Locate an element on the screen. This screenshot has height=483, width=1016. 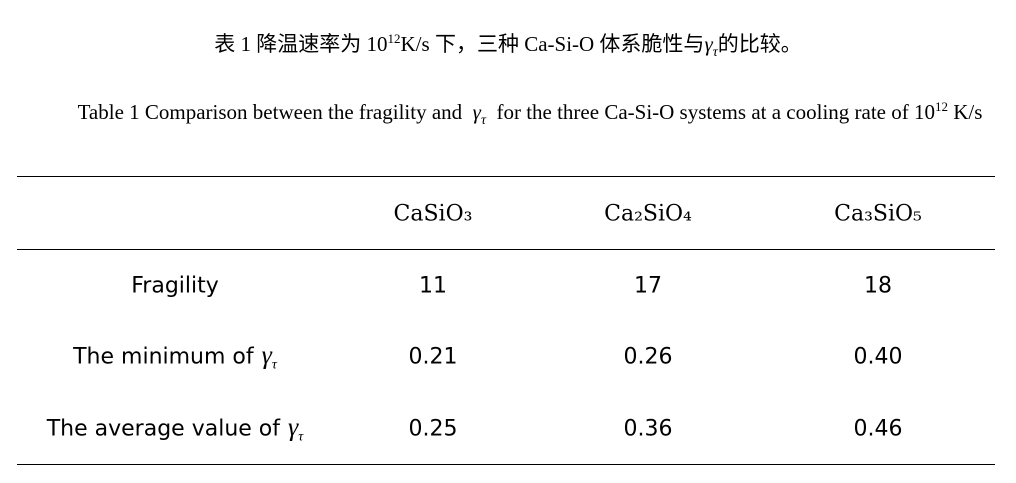
header-cell: CaSiO₃ is located at coordinates (433, 214).